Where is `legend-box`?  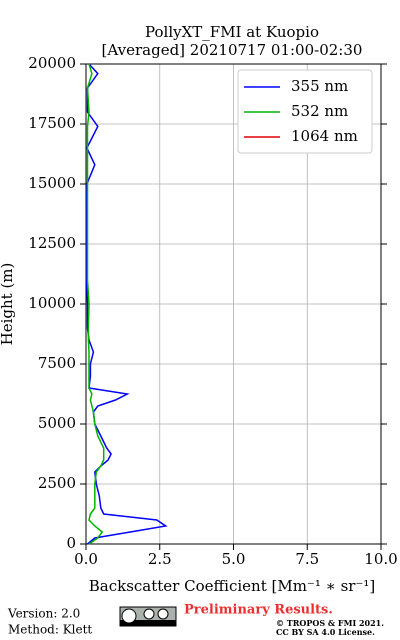 legend-box is located at coordinates (305, 111).